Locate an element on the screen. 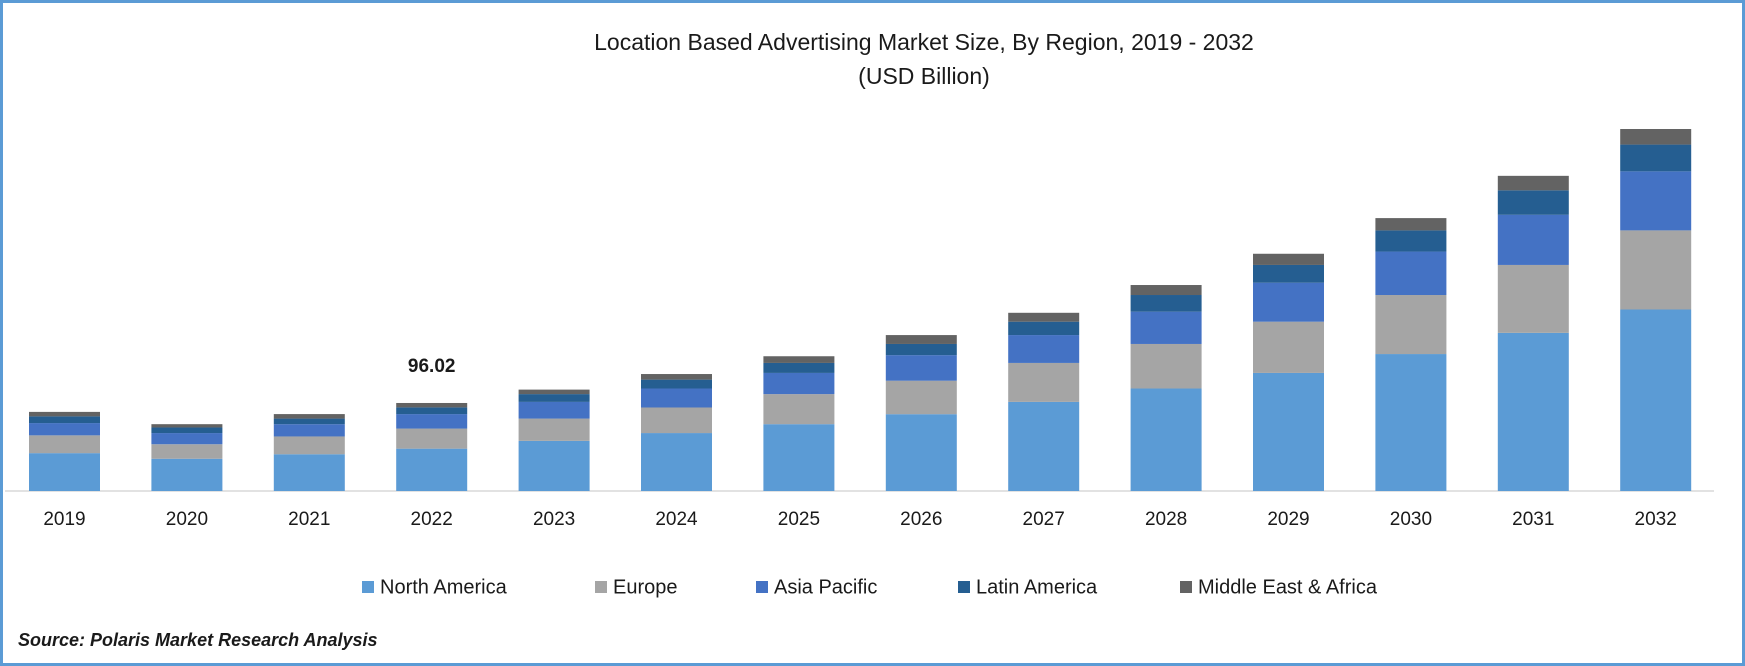 This screenshot has width=1745, height=666. x-tick-label: 2021 is located at coordinates (309, 519).